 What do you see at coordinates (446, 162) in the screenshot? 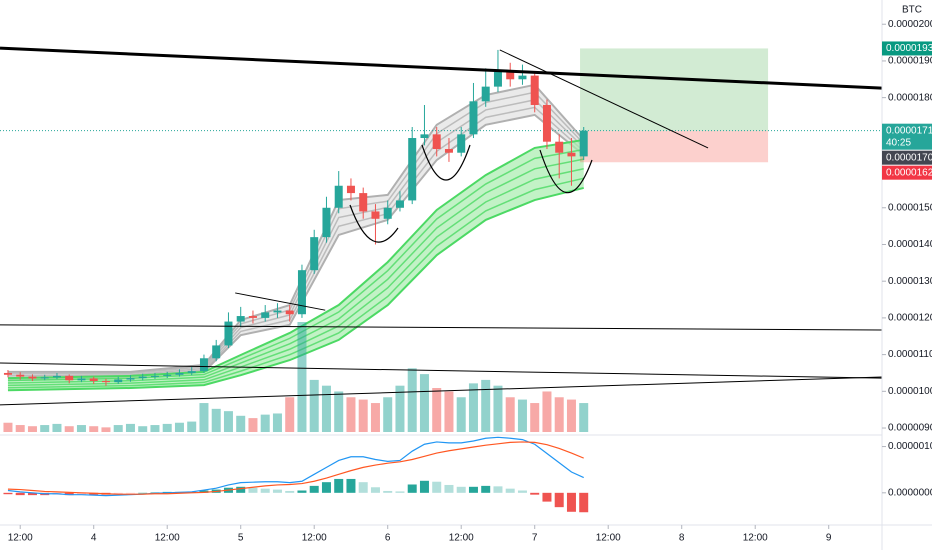
I see `cup-pattern` at bounding box center [446, 162].